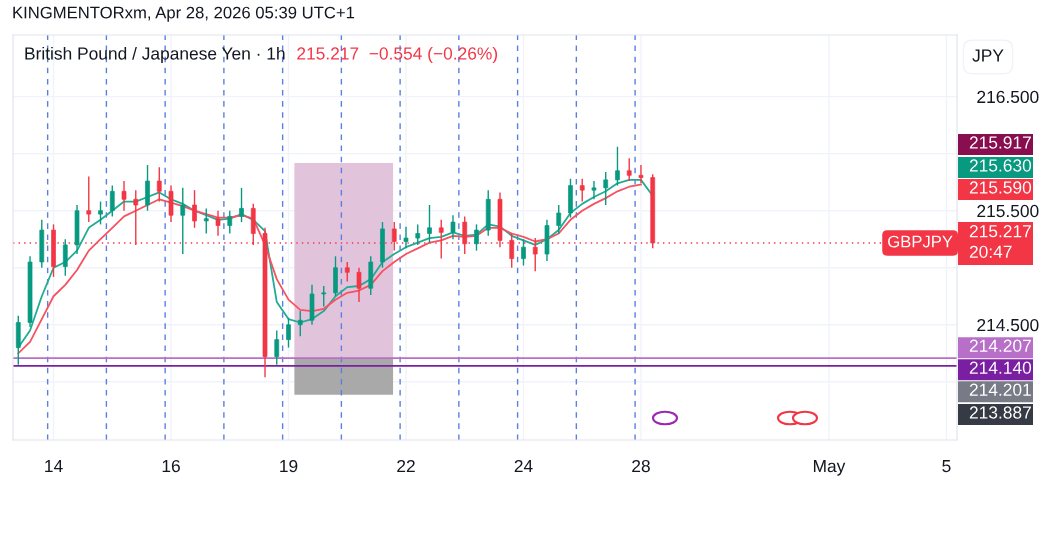 The image size is (1051, 552). Describe the element at coordinates (184, 14) in the screenshot. I see `text: KINGMENTORxm, Apr 28, 2026 05:39 UTC+1` at that location.